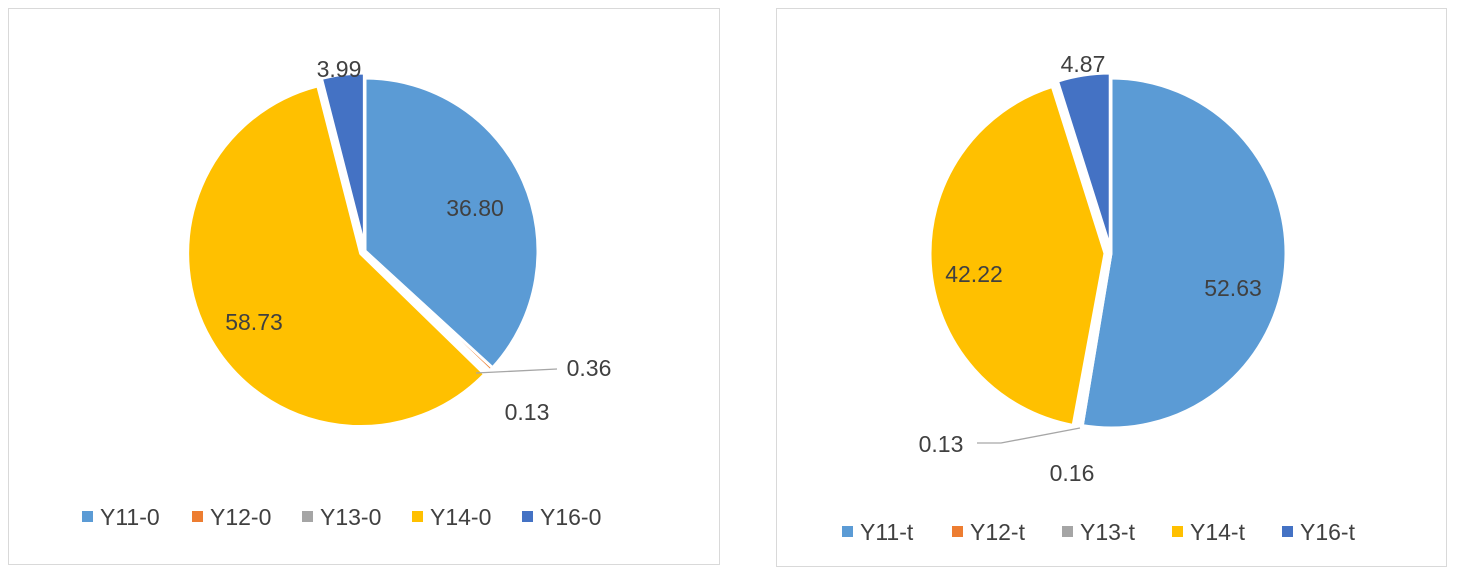  What do you see at coordinates (998, 532) in the screenshot?
I see `legend-label-y12-t: Y12-t` at bounding box center [998, 532].